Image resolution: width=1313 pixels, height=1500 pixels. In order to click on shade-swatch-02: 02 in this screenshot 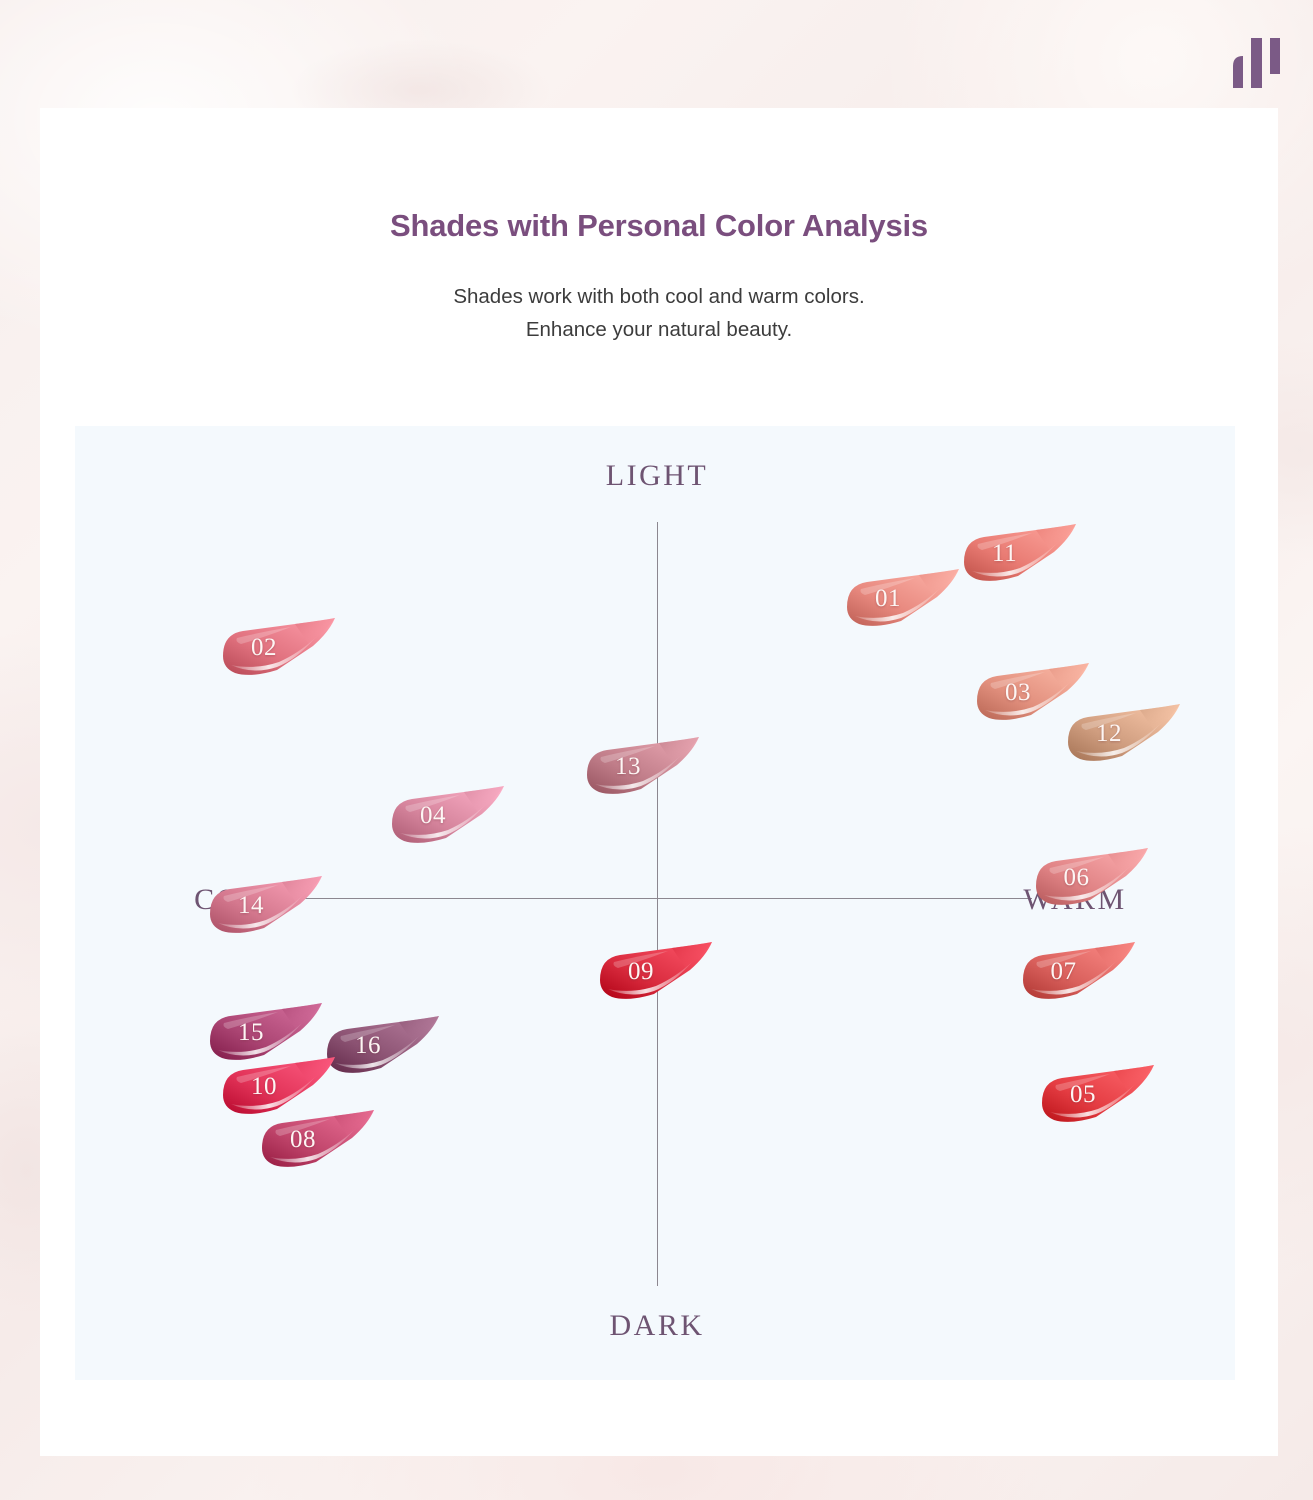, I will do `click(280, 647)`.